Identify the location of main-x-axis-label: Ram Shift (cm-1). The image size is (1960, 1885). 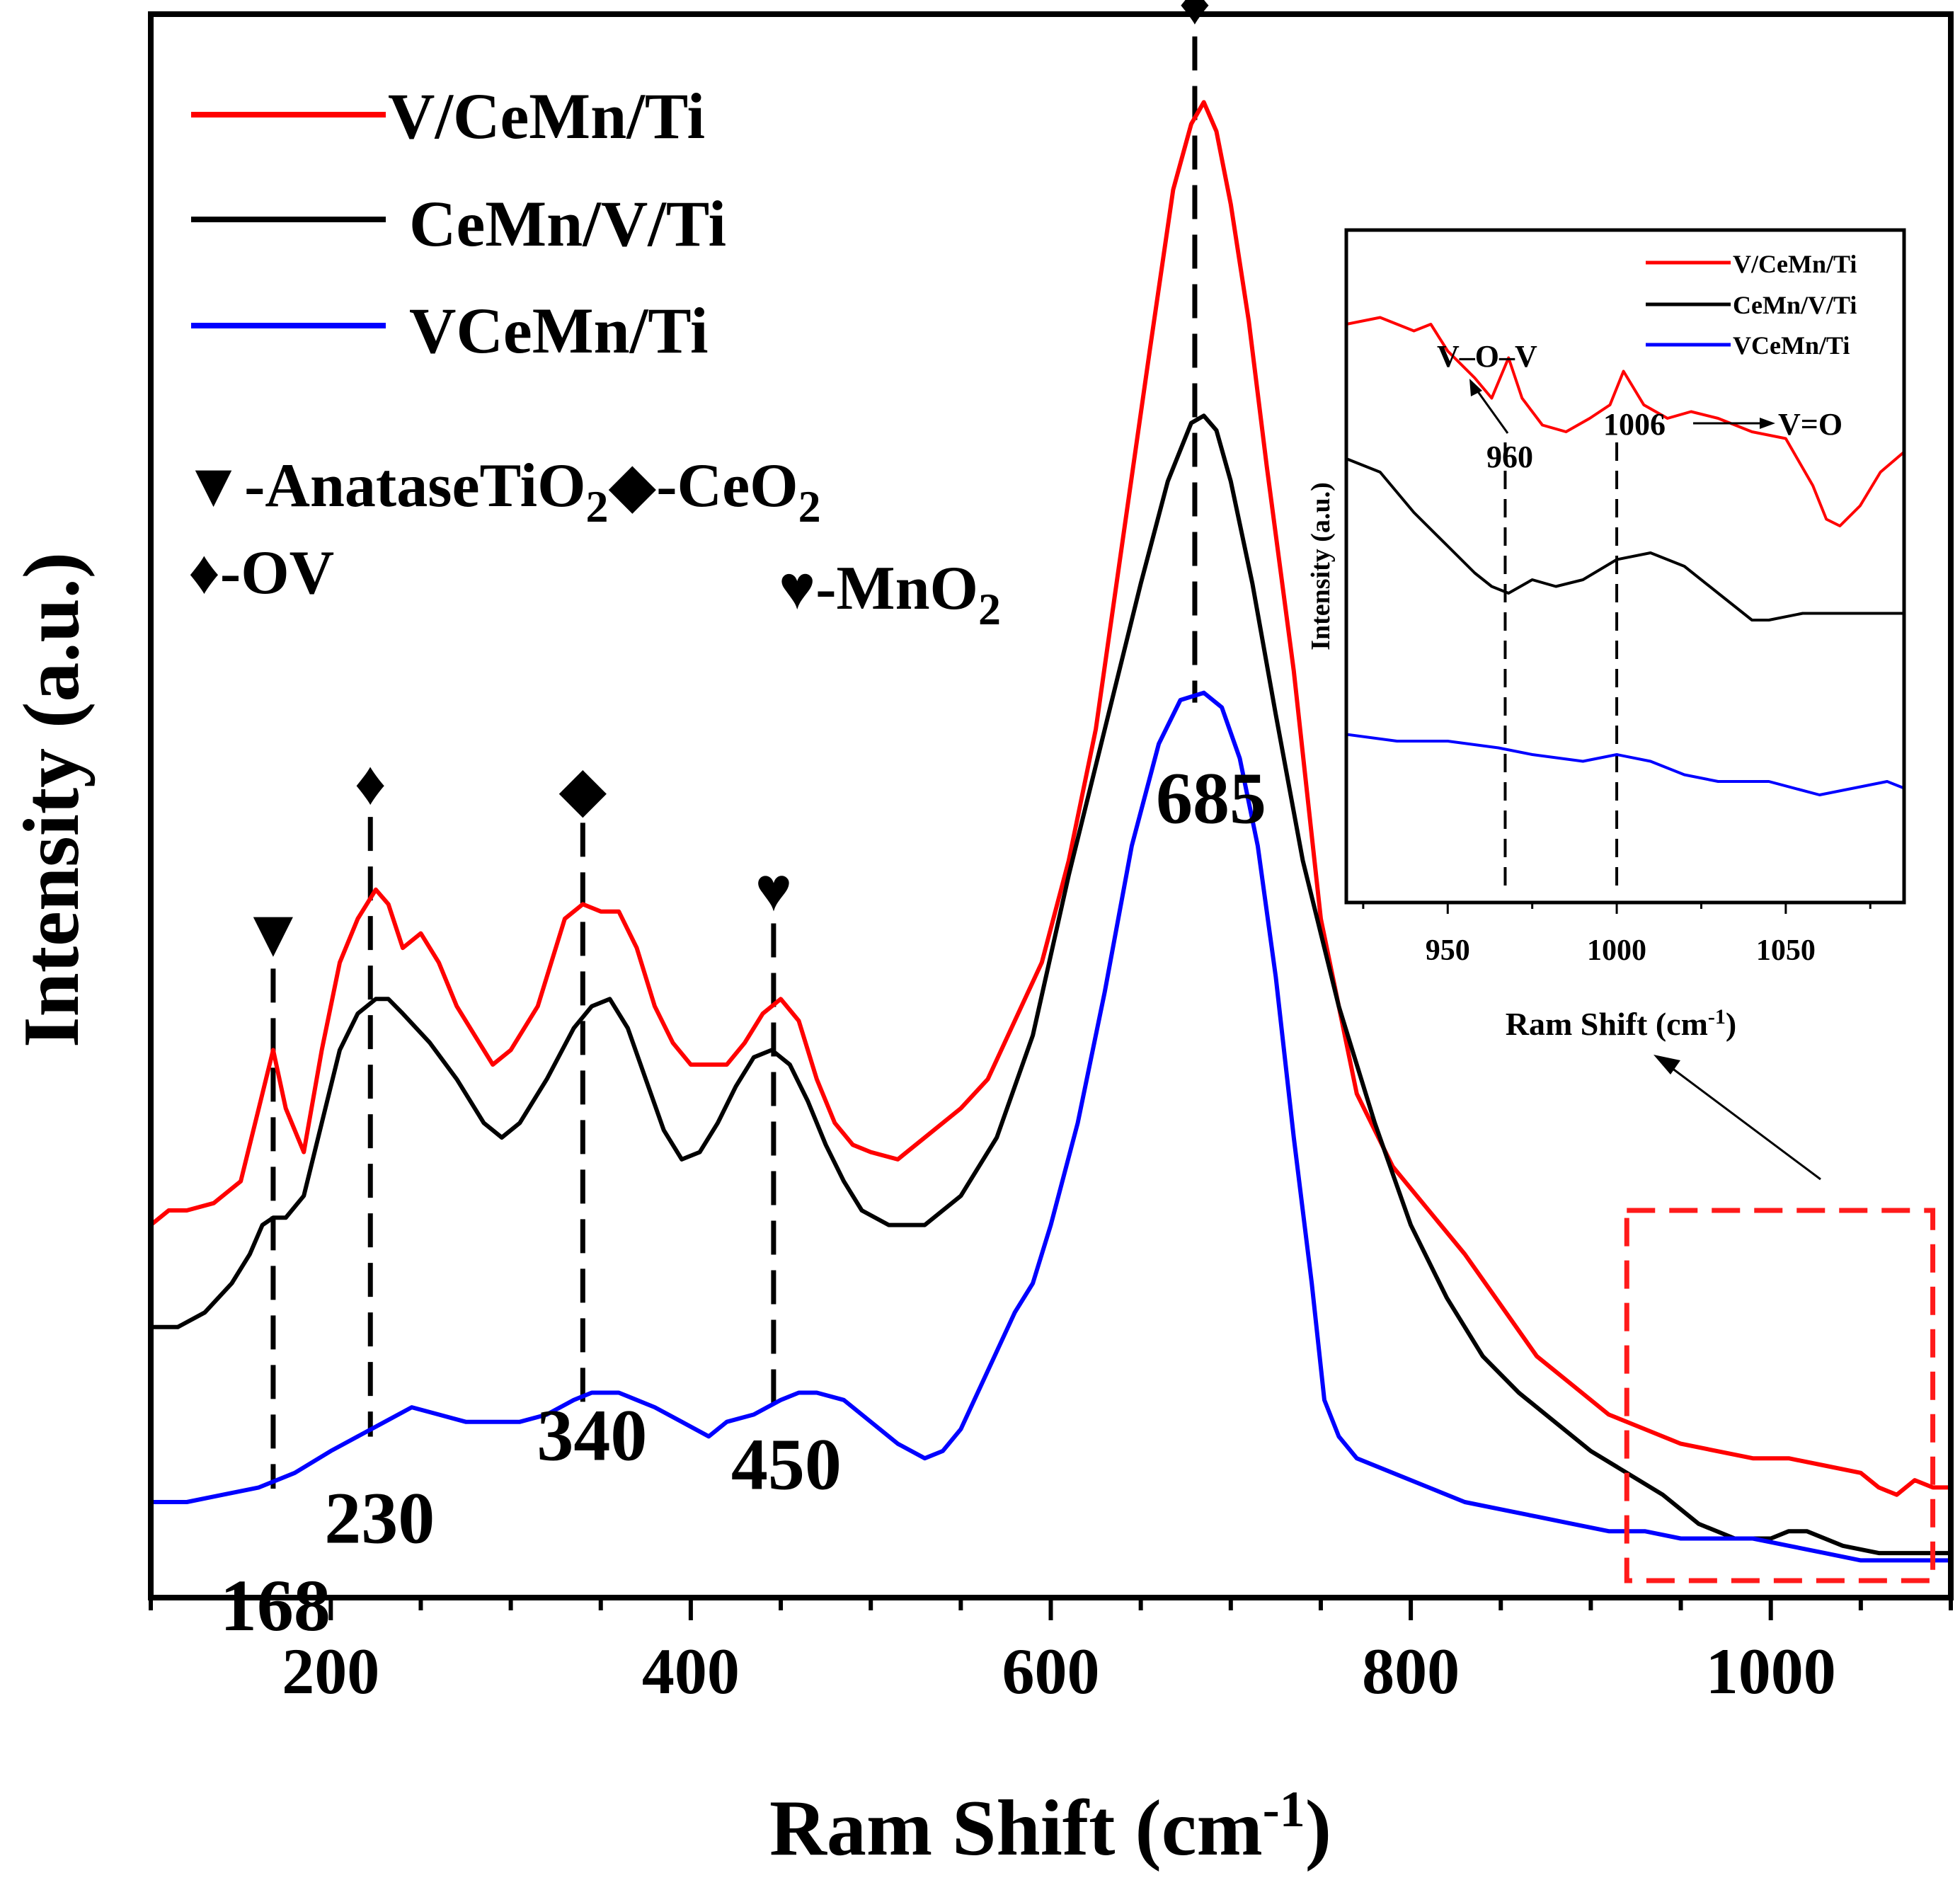
(1050, 1826).